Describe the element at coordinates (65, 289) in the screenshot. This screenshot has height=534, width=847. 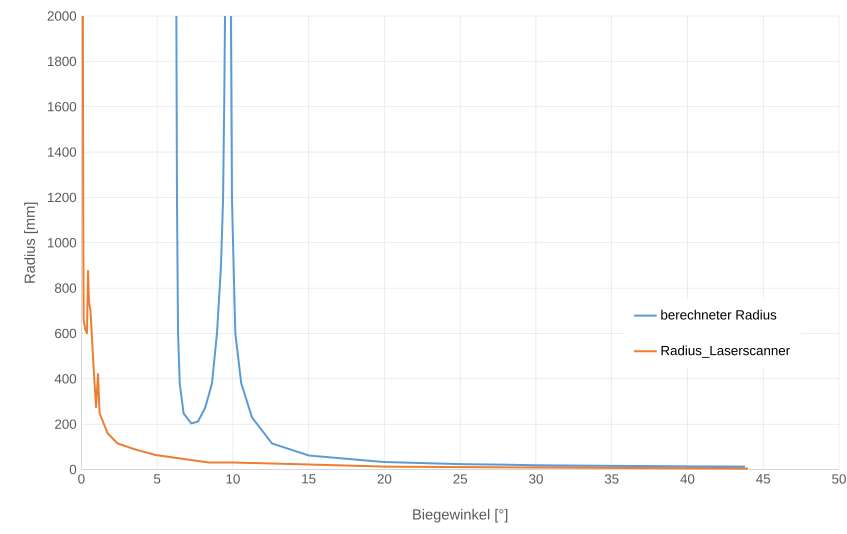
I see `y-tick-label: 800` at that location.